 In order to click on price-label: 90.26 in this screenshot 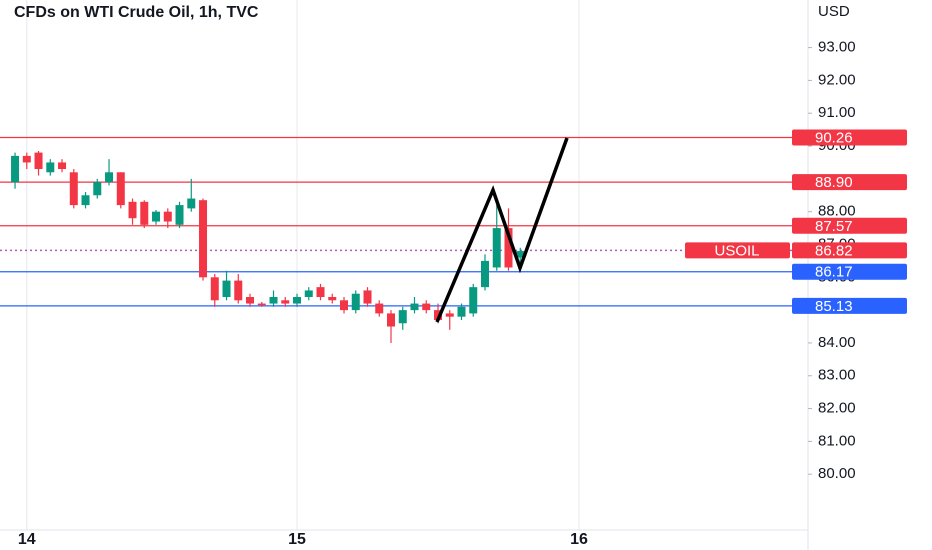, I will do `click(834, 137)`.